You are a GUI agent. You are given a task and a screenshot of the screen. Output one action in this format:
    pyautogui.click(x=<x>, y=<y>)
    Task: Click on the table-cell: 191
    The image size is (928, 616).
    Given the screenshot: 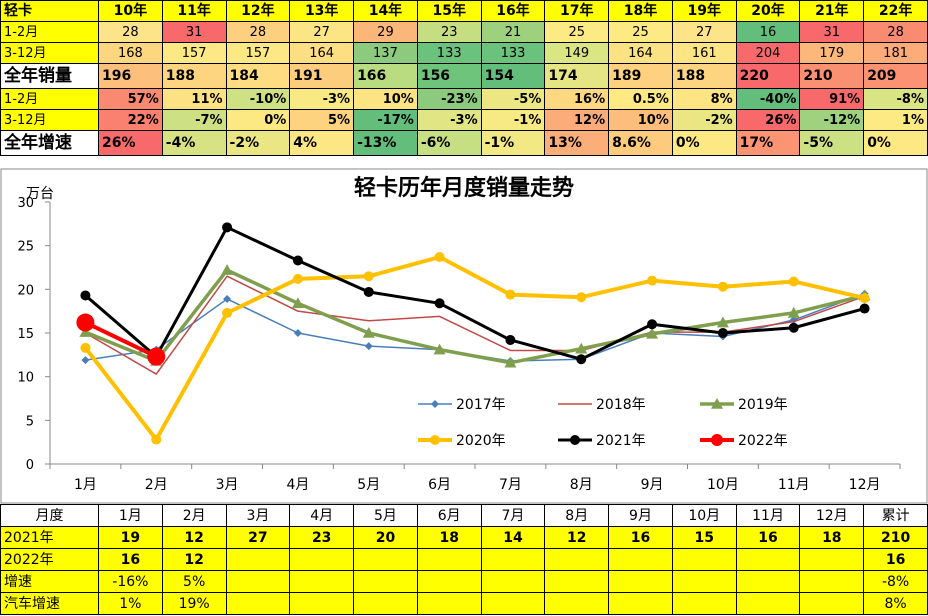 What is the action you would take?
    pyautogui.click(x=322, y=76)
    